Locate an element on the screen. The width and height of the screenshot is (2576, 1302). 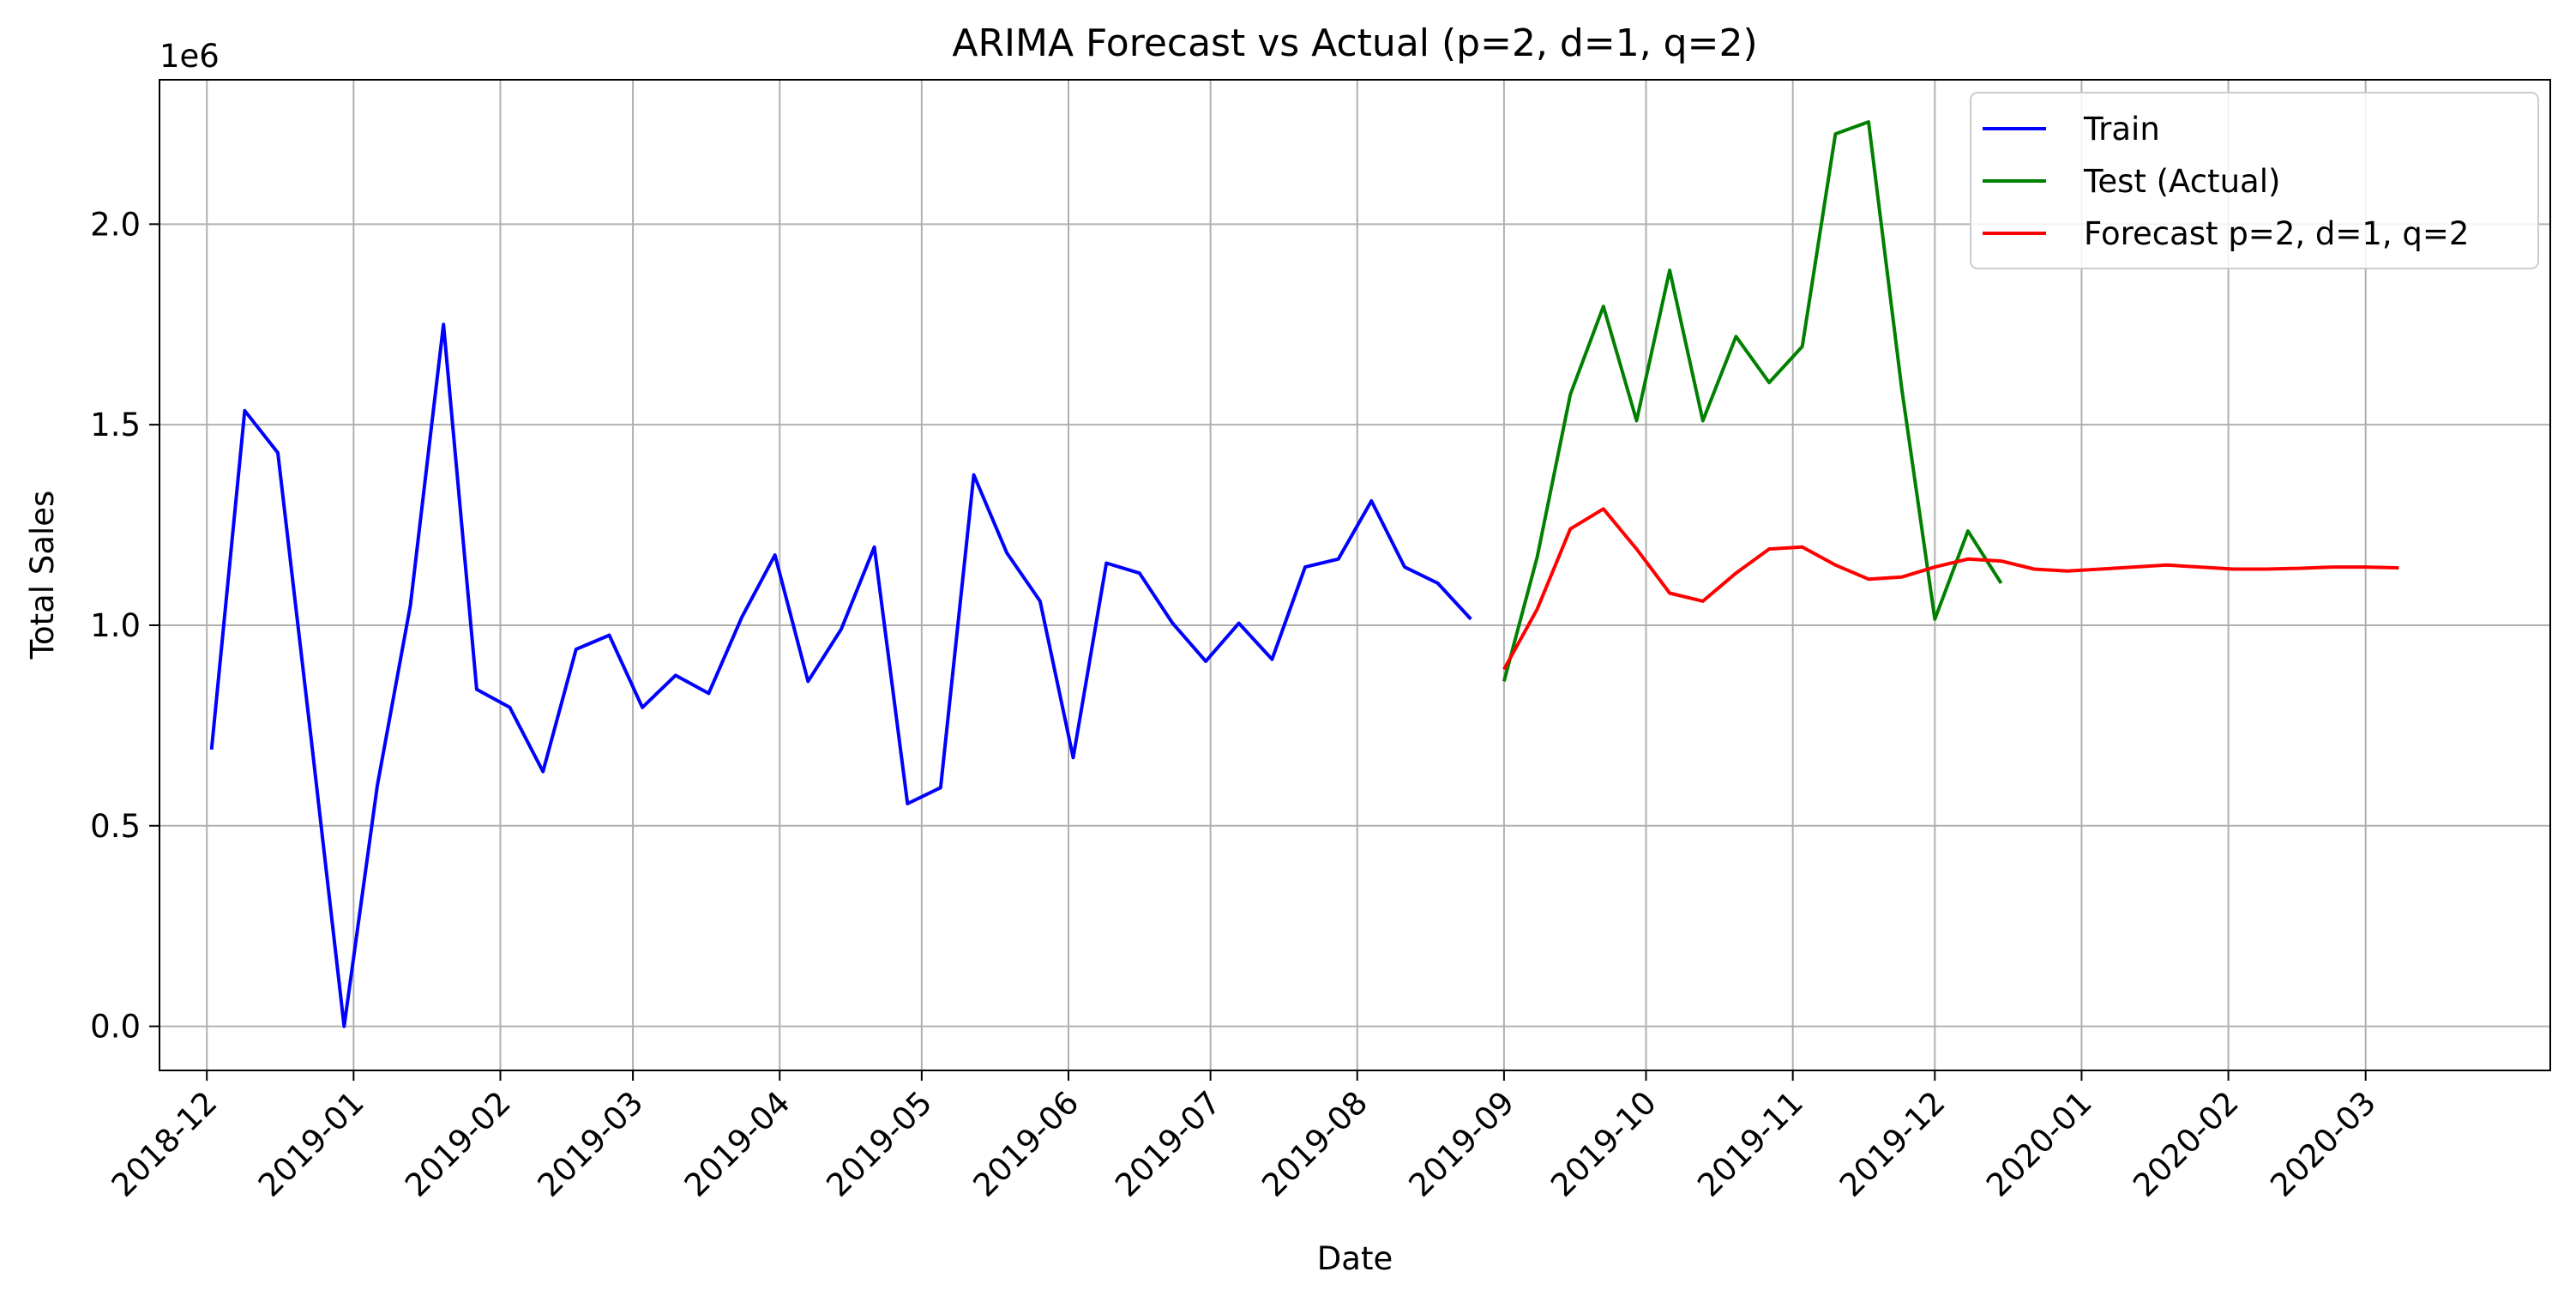
series-line-forecast is located at coordinates (1950, 589).